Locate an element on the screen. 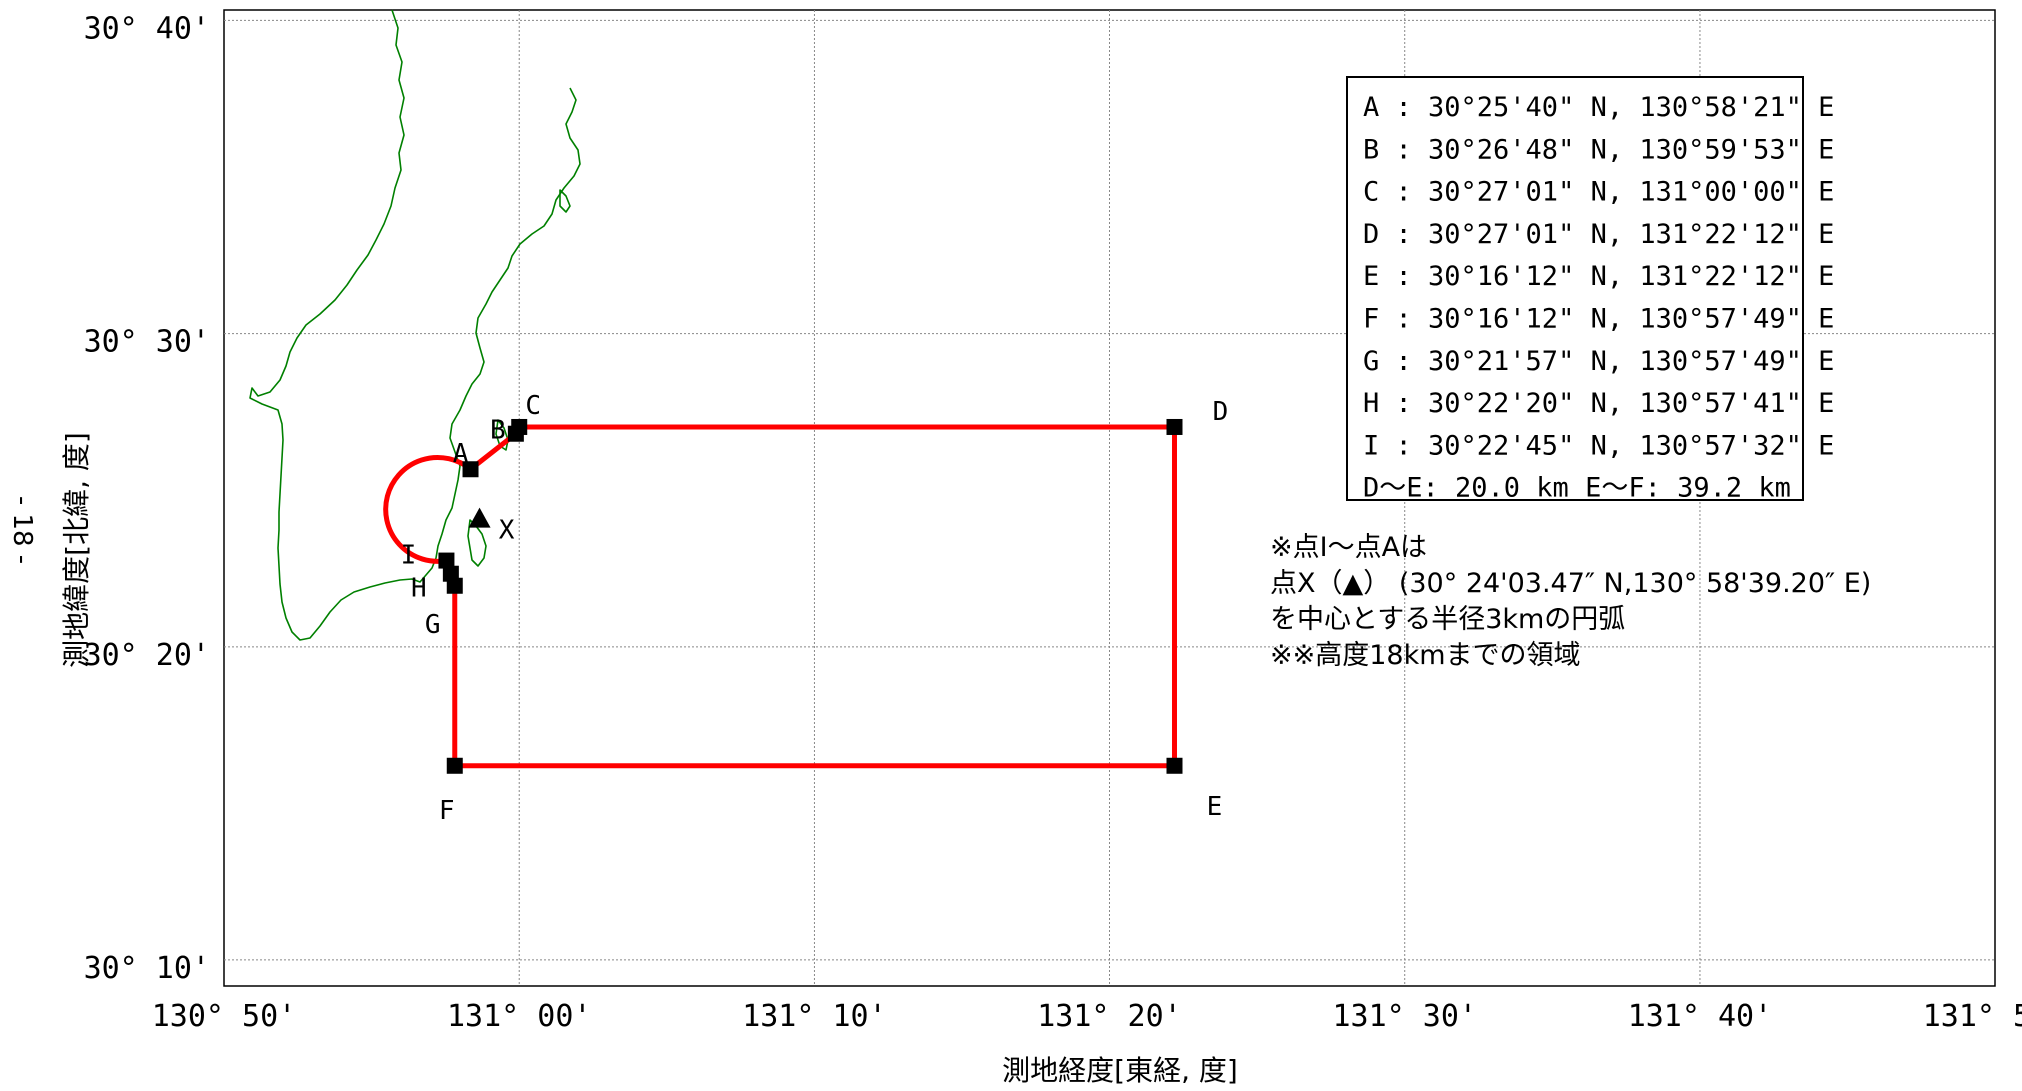 The height and width of the screenshot is (1091, 2022). point-label-g: G is located at coordinates (433, 625).